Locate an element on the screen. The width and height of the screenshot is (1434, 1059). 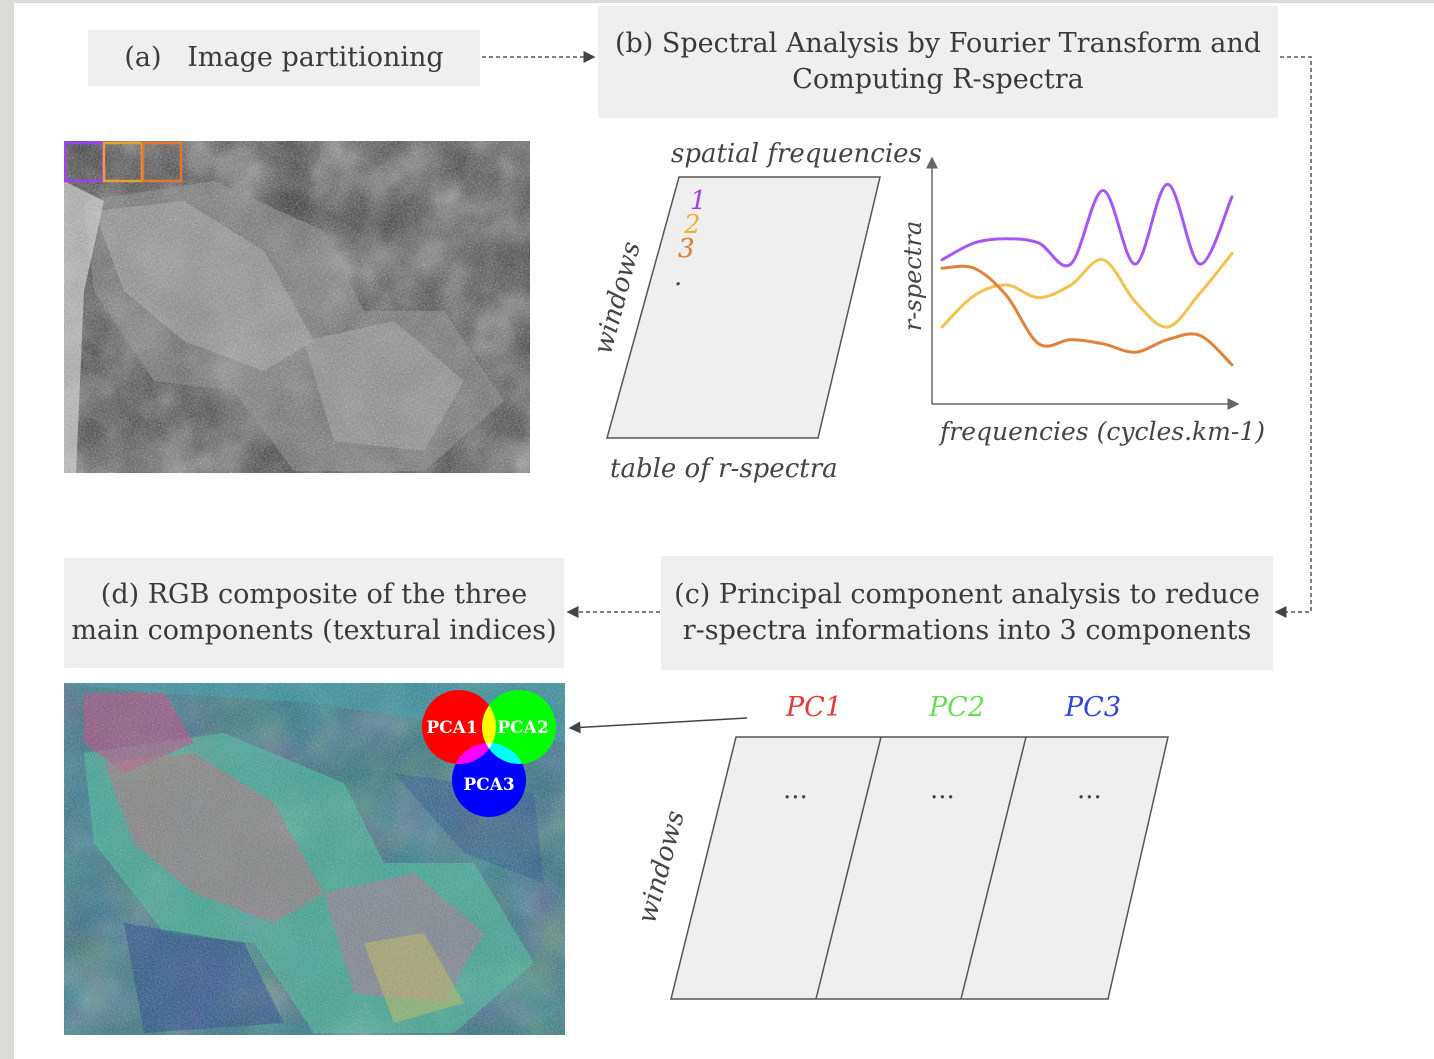
grayscale-satellite-image is located at coordinates (297, 307).